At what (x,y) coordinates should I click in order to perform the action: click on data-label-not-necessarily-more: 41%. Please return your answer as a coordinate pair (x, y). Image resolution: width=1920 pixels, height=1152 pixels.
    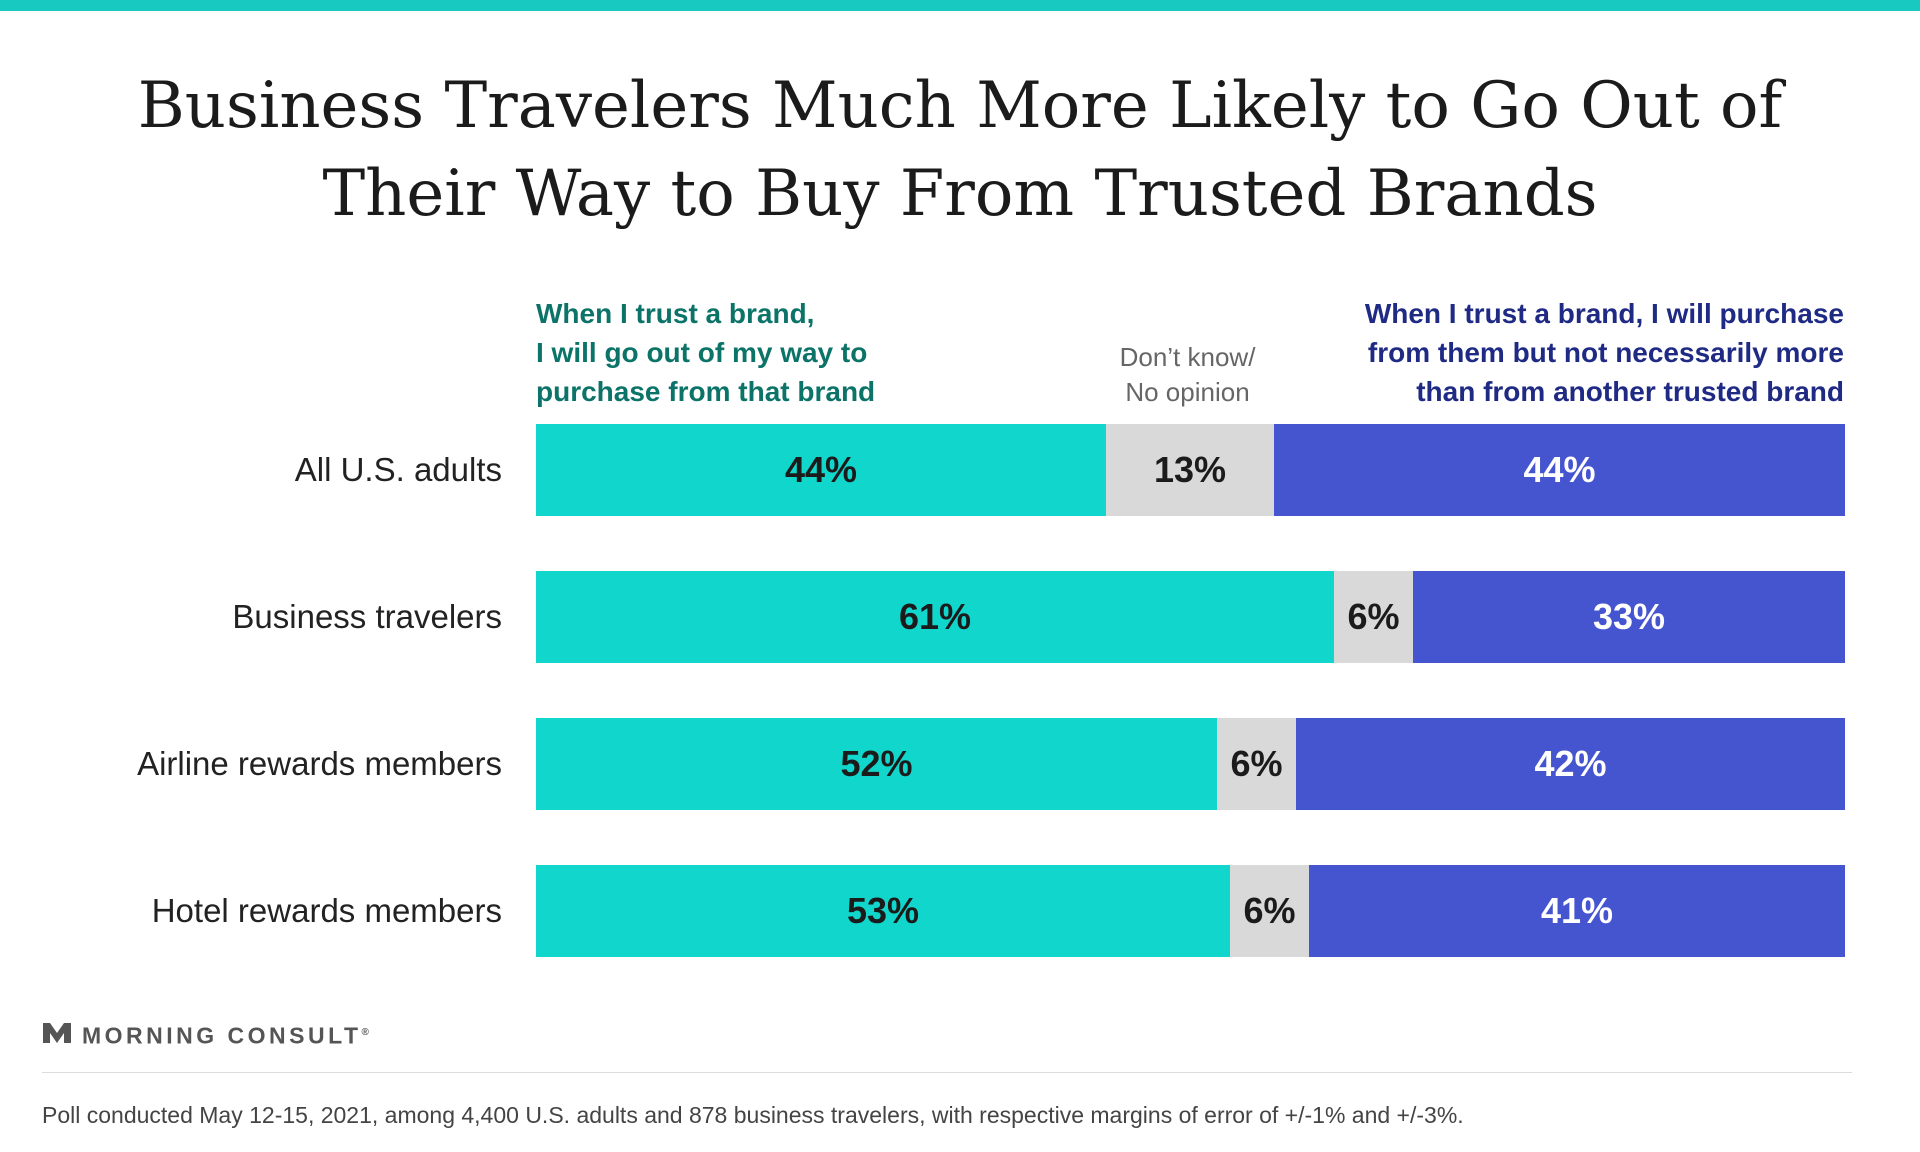
    Looking at the image, I should click on (1577, 910).